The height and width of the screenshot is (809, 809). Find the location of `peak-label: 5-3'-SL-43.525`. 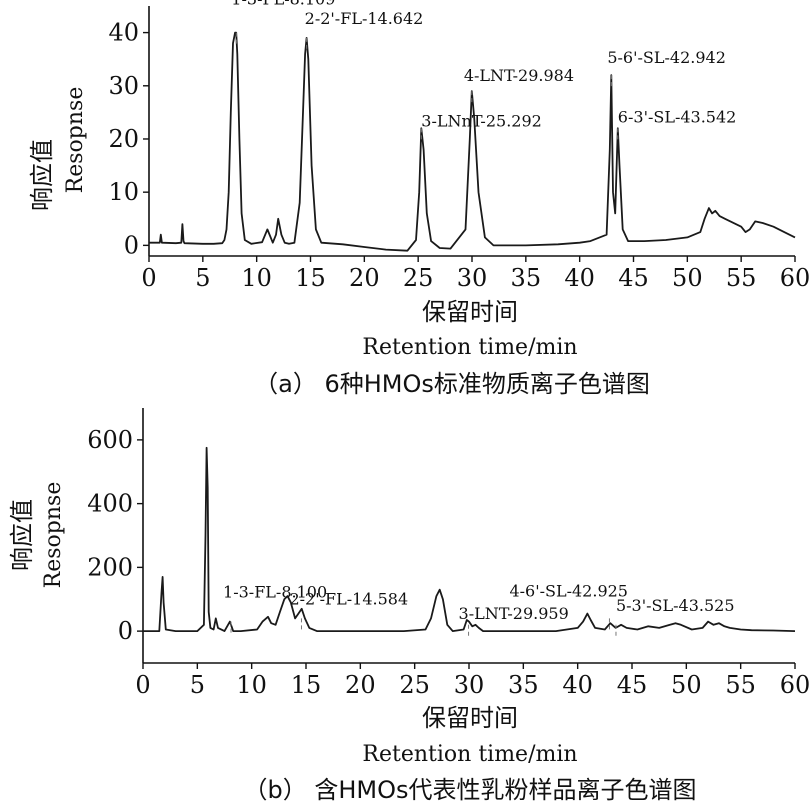

peak-label: 5-3'-SL-43.525 is located at coordinates (675, 605).